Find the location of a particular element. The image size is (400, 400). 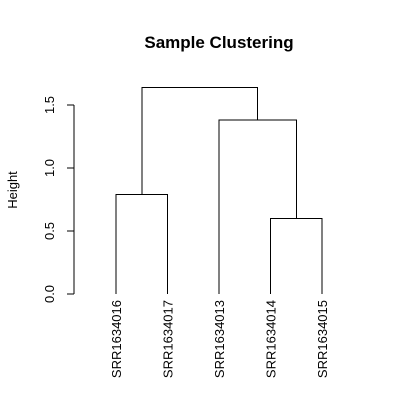

leaf-label: SRR1634015 is located at coordinates (322, 339).